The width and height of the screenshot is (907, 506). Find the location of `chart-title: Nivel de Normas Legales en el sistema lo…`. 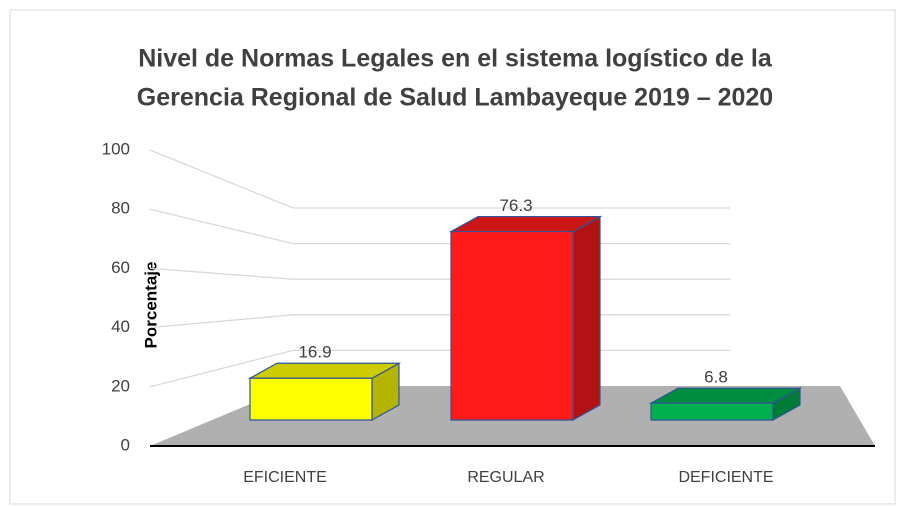

chart-title: Nivel de Normas Legales en el sistema lo… is located at coordinates (455, 59).